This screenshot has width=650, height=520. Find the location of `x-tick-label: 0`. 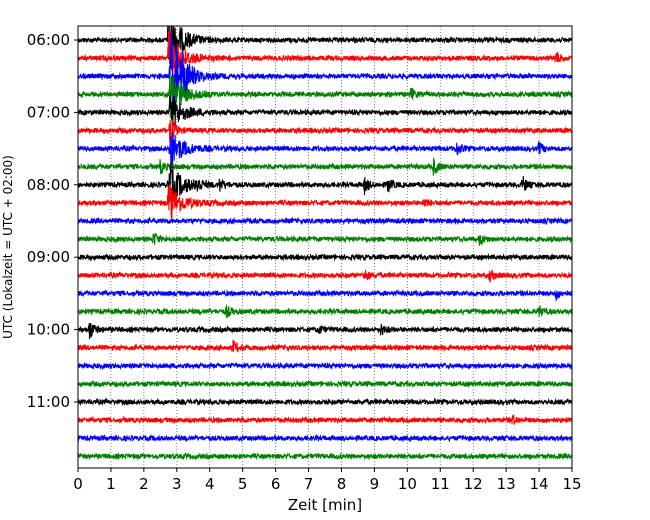

x-tick-label: 0 is located at coordinates (78, 484).